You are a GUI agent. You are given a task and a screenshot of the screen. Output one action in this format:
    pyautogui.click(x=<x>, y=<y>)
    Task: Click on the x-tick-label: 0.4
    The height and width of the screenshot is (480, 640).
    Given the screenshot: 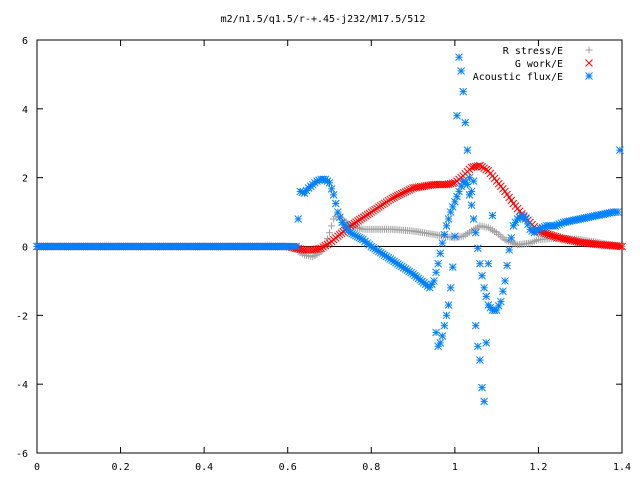 What is the action you would take?
    pyautogui.click(x=204, y=467)
    